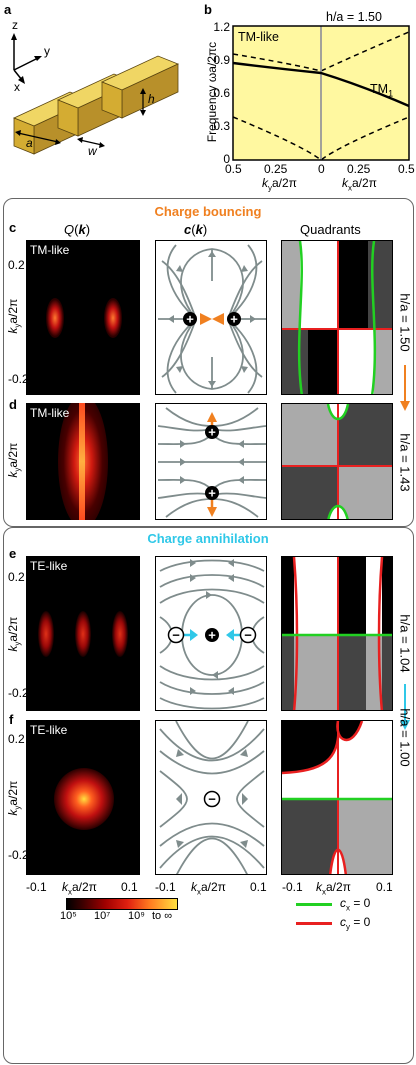 This screenshot has width=416, height=1065. I want to click on charge-d1: +, so click(212, 432).